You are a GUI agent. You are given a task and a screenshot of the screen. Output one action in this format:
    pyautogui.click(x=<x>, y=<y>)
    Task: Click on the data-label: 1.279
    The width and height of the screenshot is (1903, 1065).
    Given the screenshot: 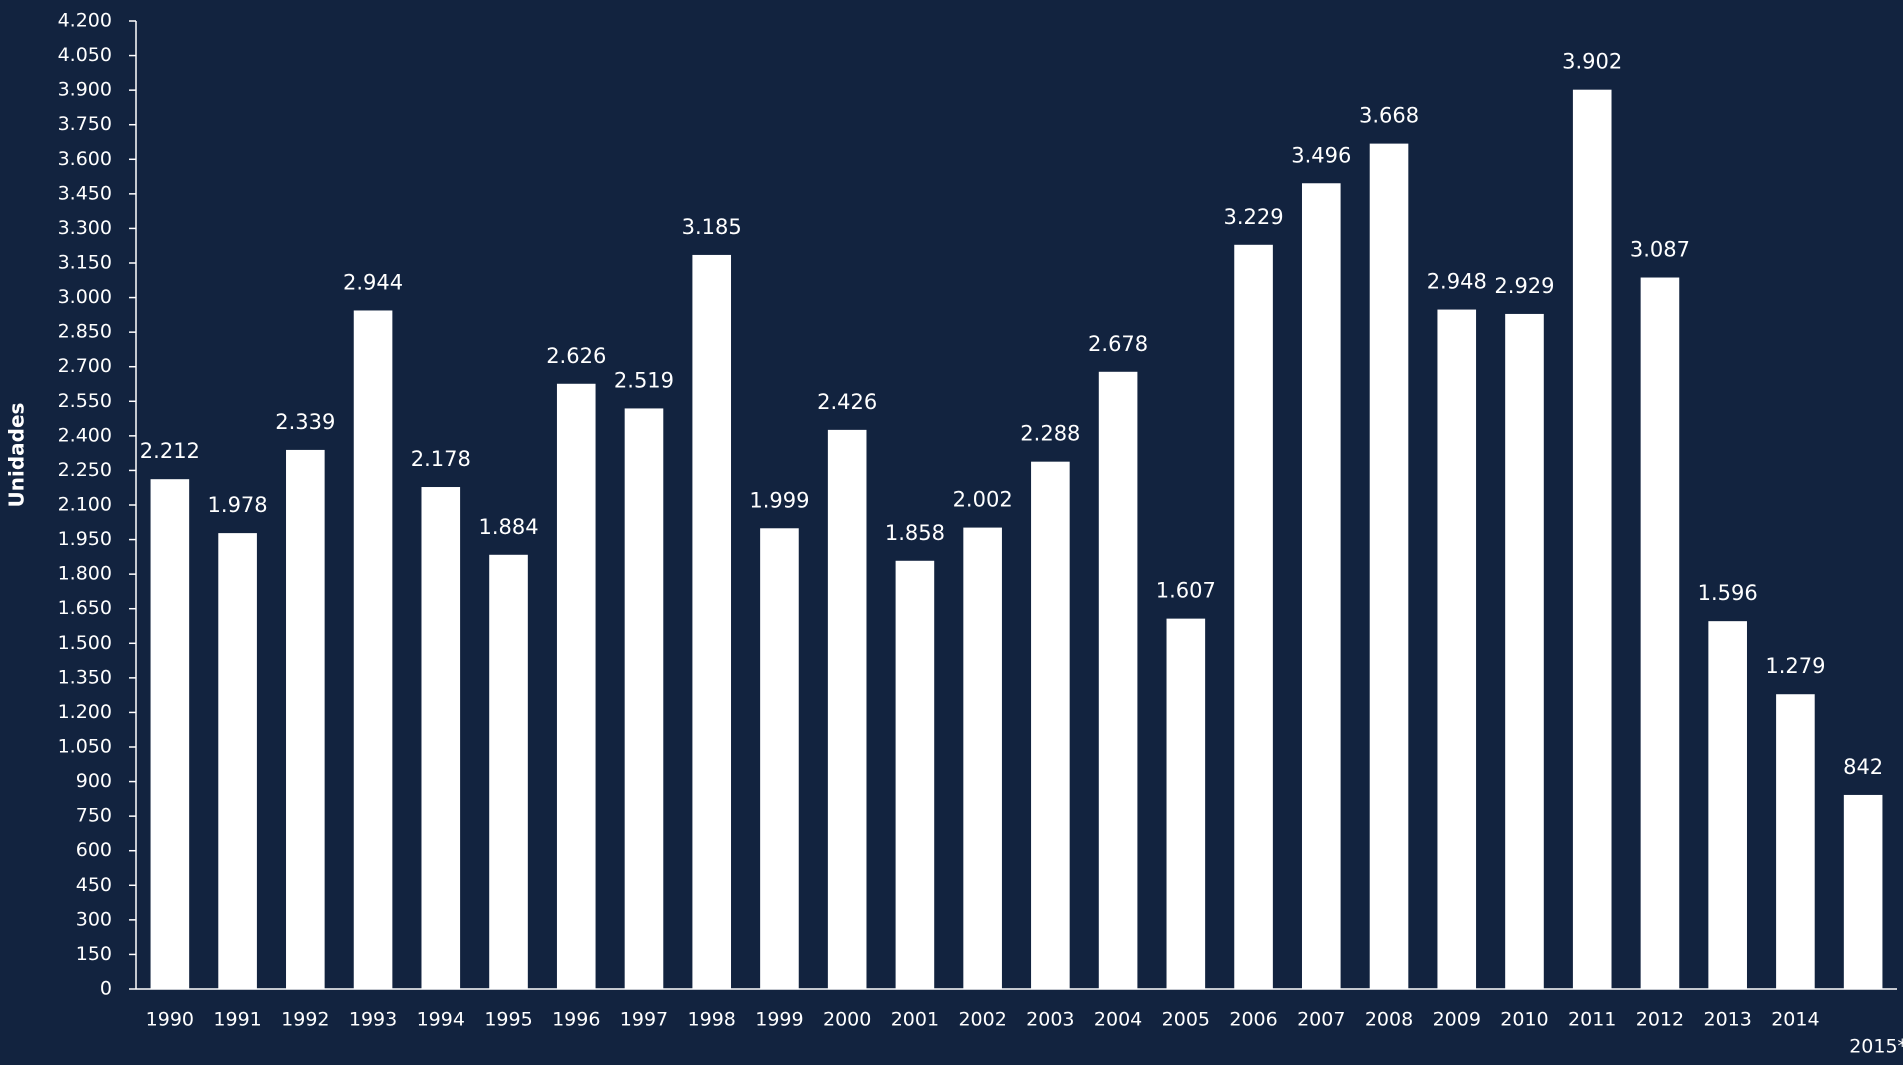 What is the action you would take?
    pyautogui.click(x=1795, y=666)
    